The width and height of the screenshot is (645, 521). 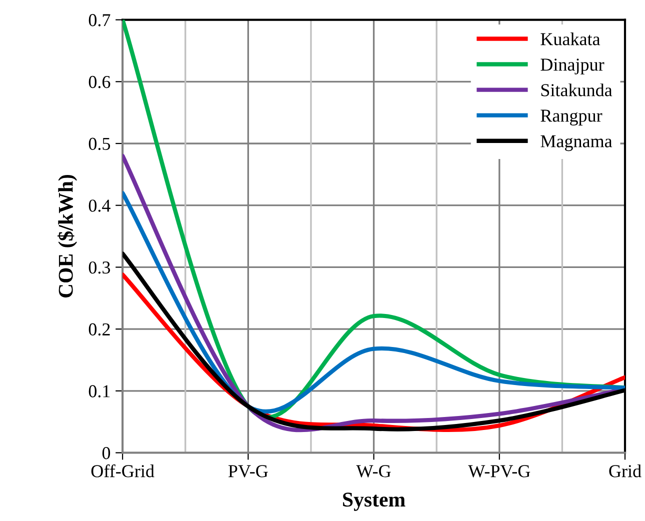 I want to click on x-axis-title: System, so click(x=374, y=501).